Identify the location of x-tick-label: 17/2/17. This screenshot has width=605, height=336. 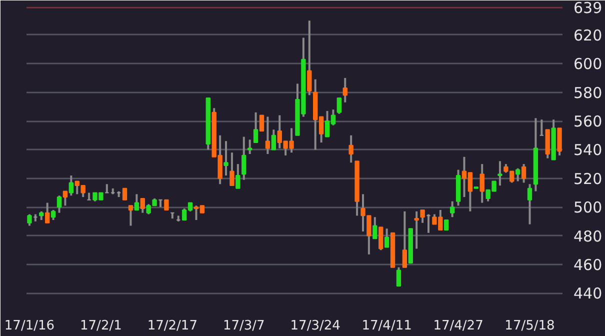
(172, 326).